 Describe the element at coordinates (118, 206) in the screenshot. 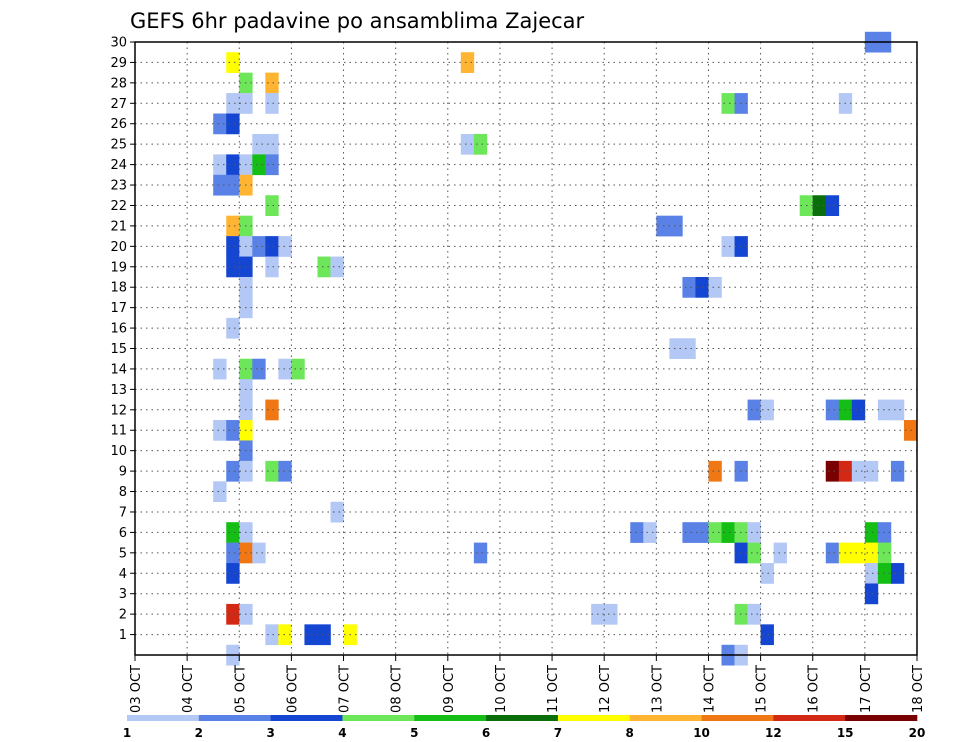

I see `y-tick-label: 22` at that location.